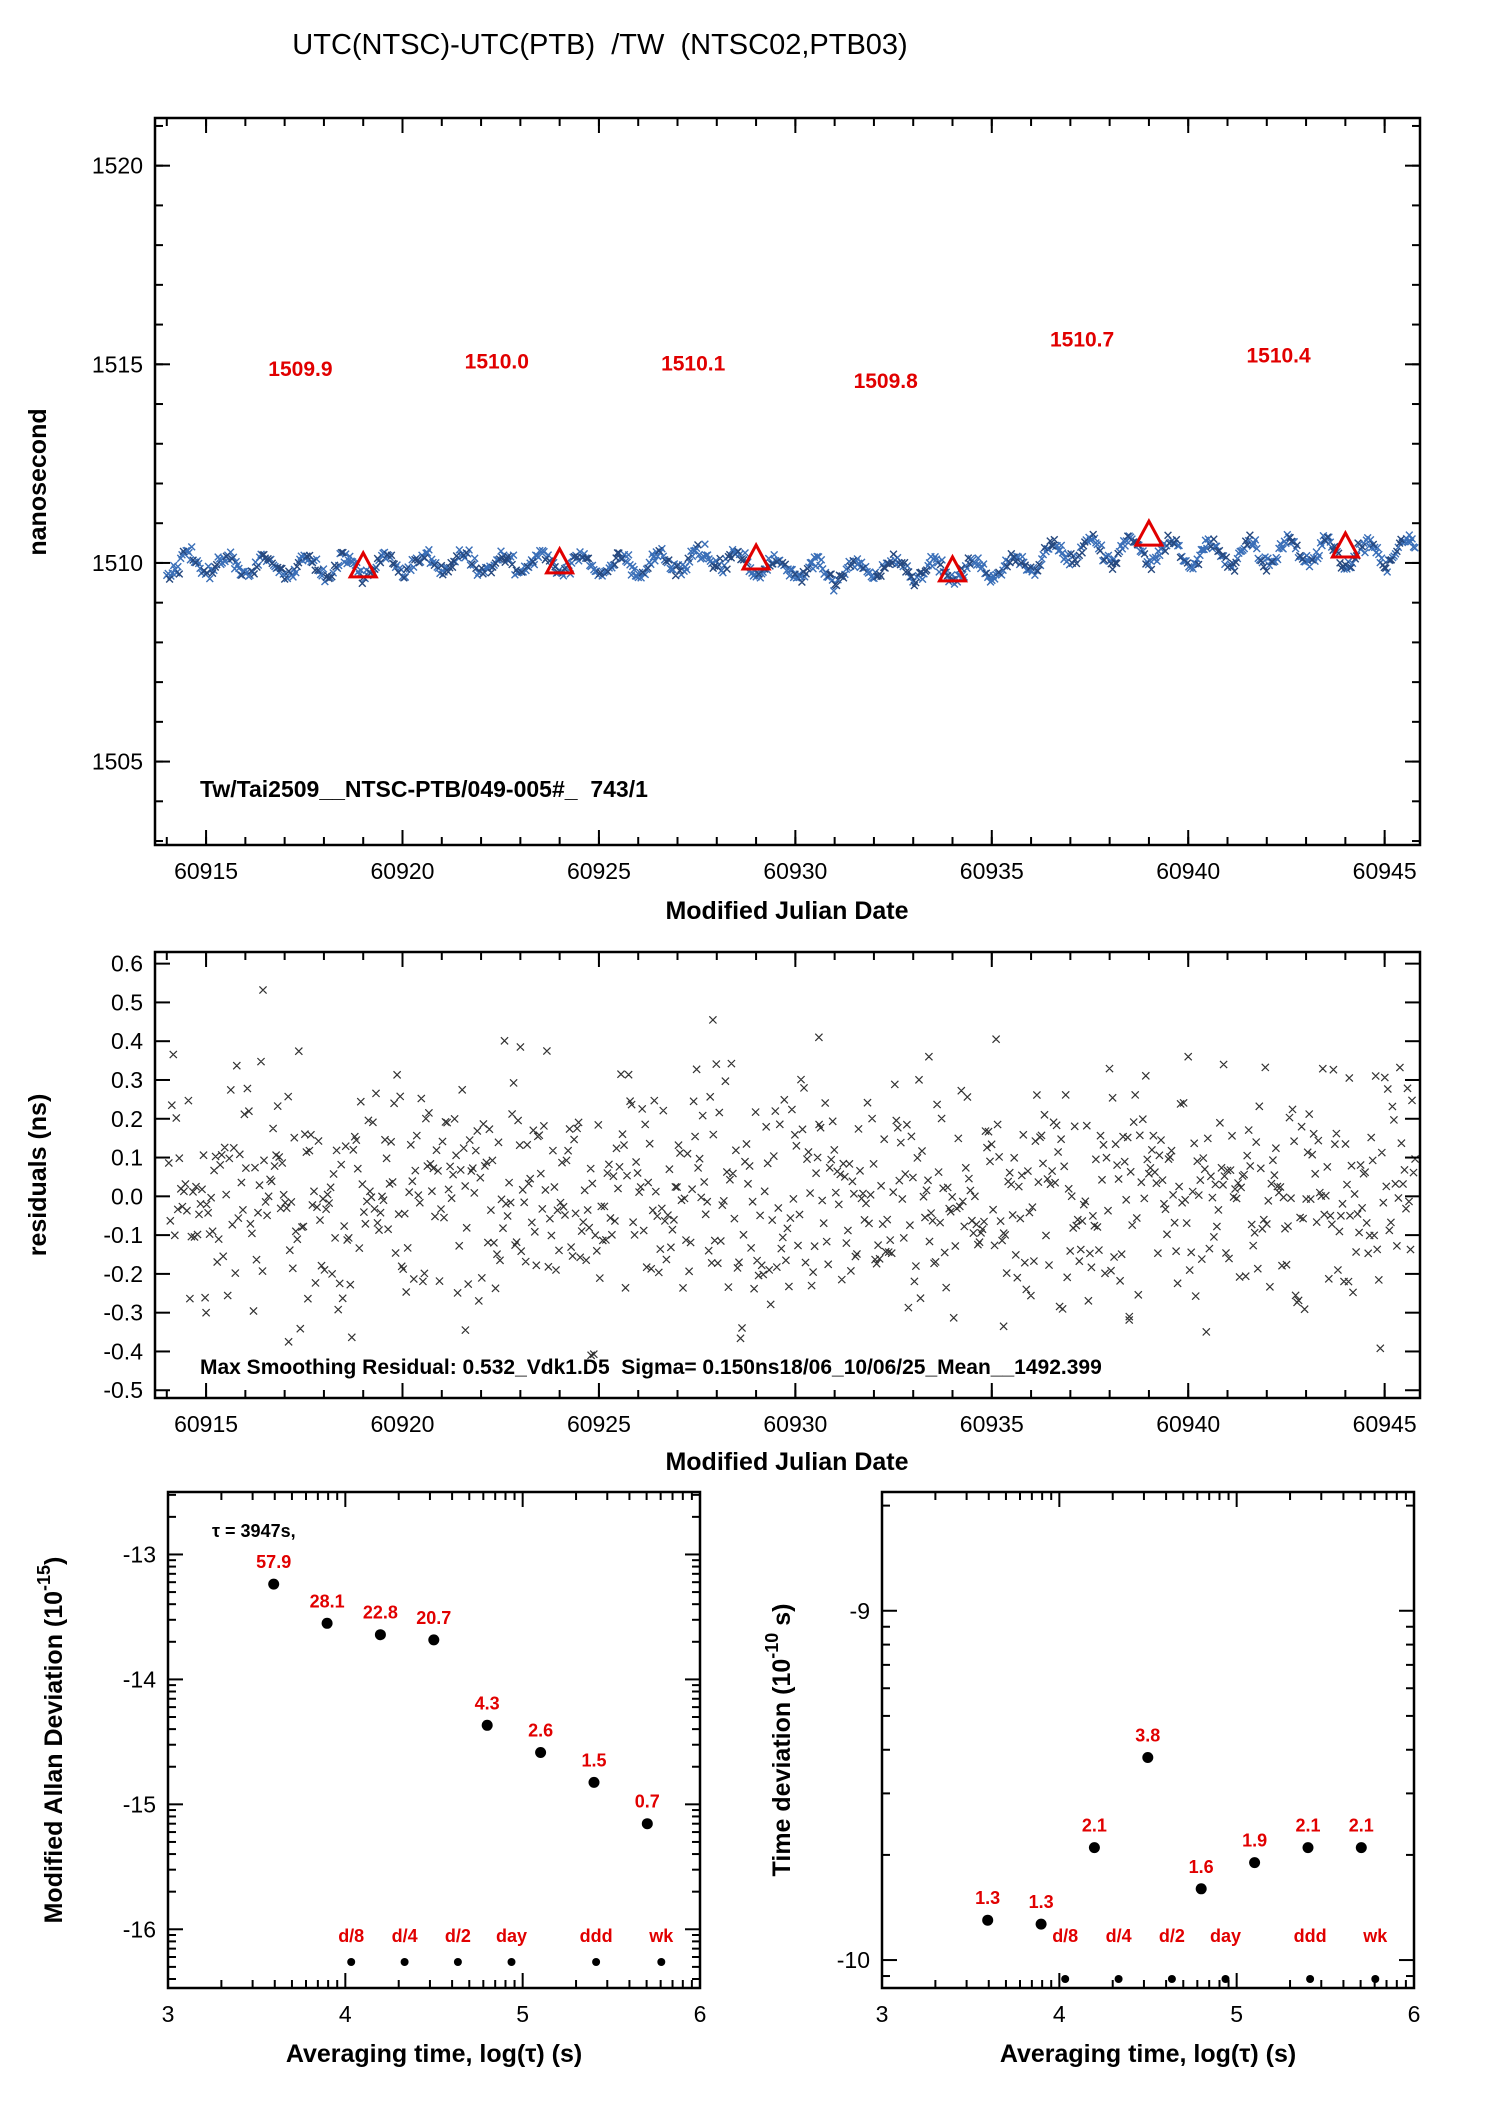 This screenshot has height=2105, width=1488. Describe the element at coordinates (1278, 355) in the screenshot. I see `five-day-average-value: 1510.4` at that location.